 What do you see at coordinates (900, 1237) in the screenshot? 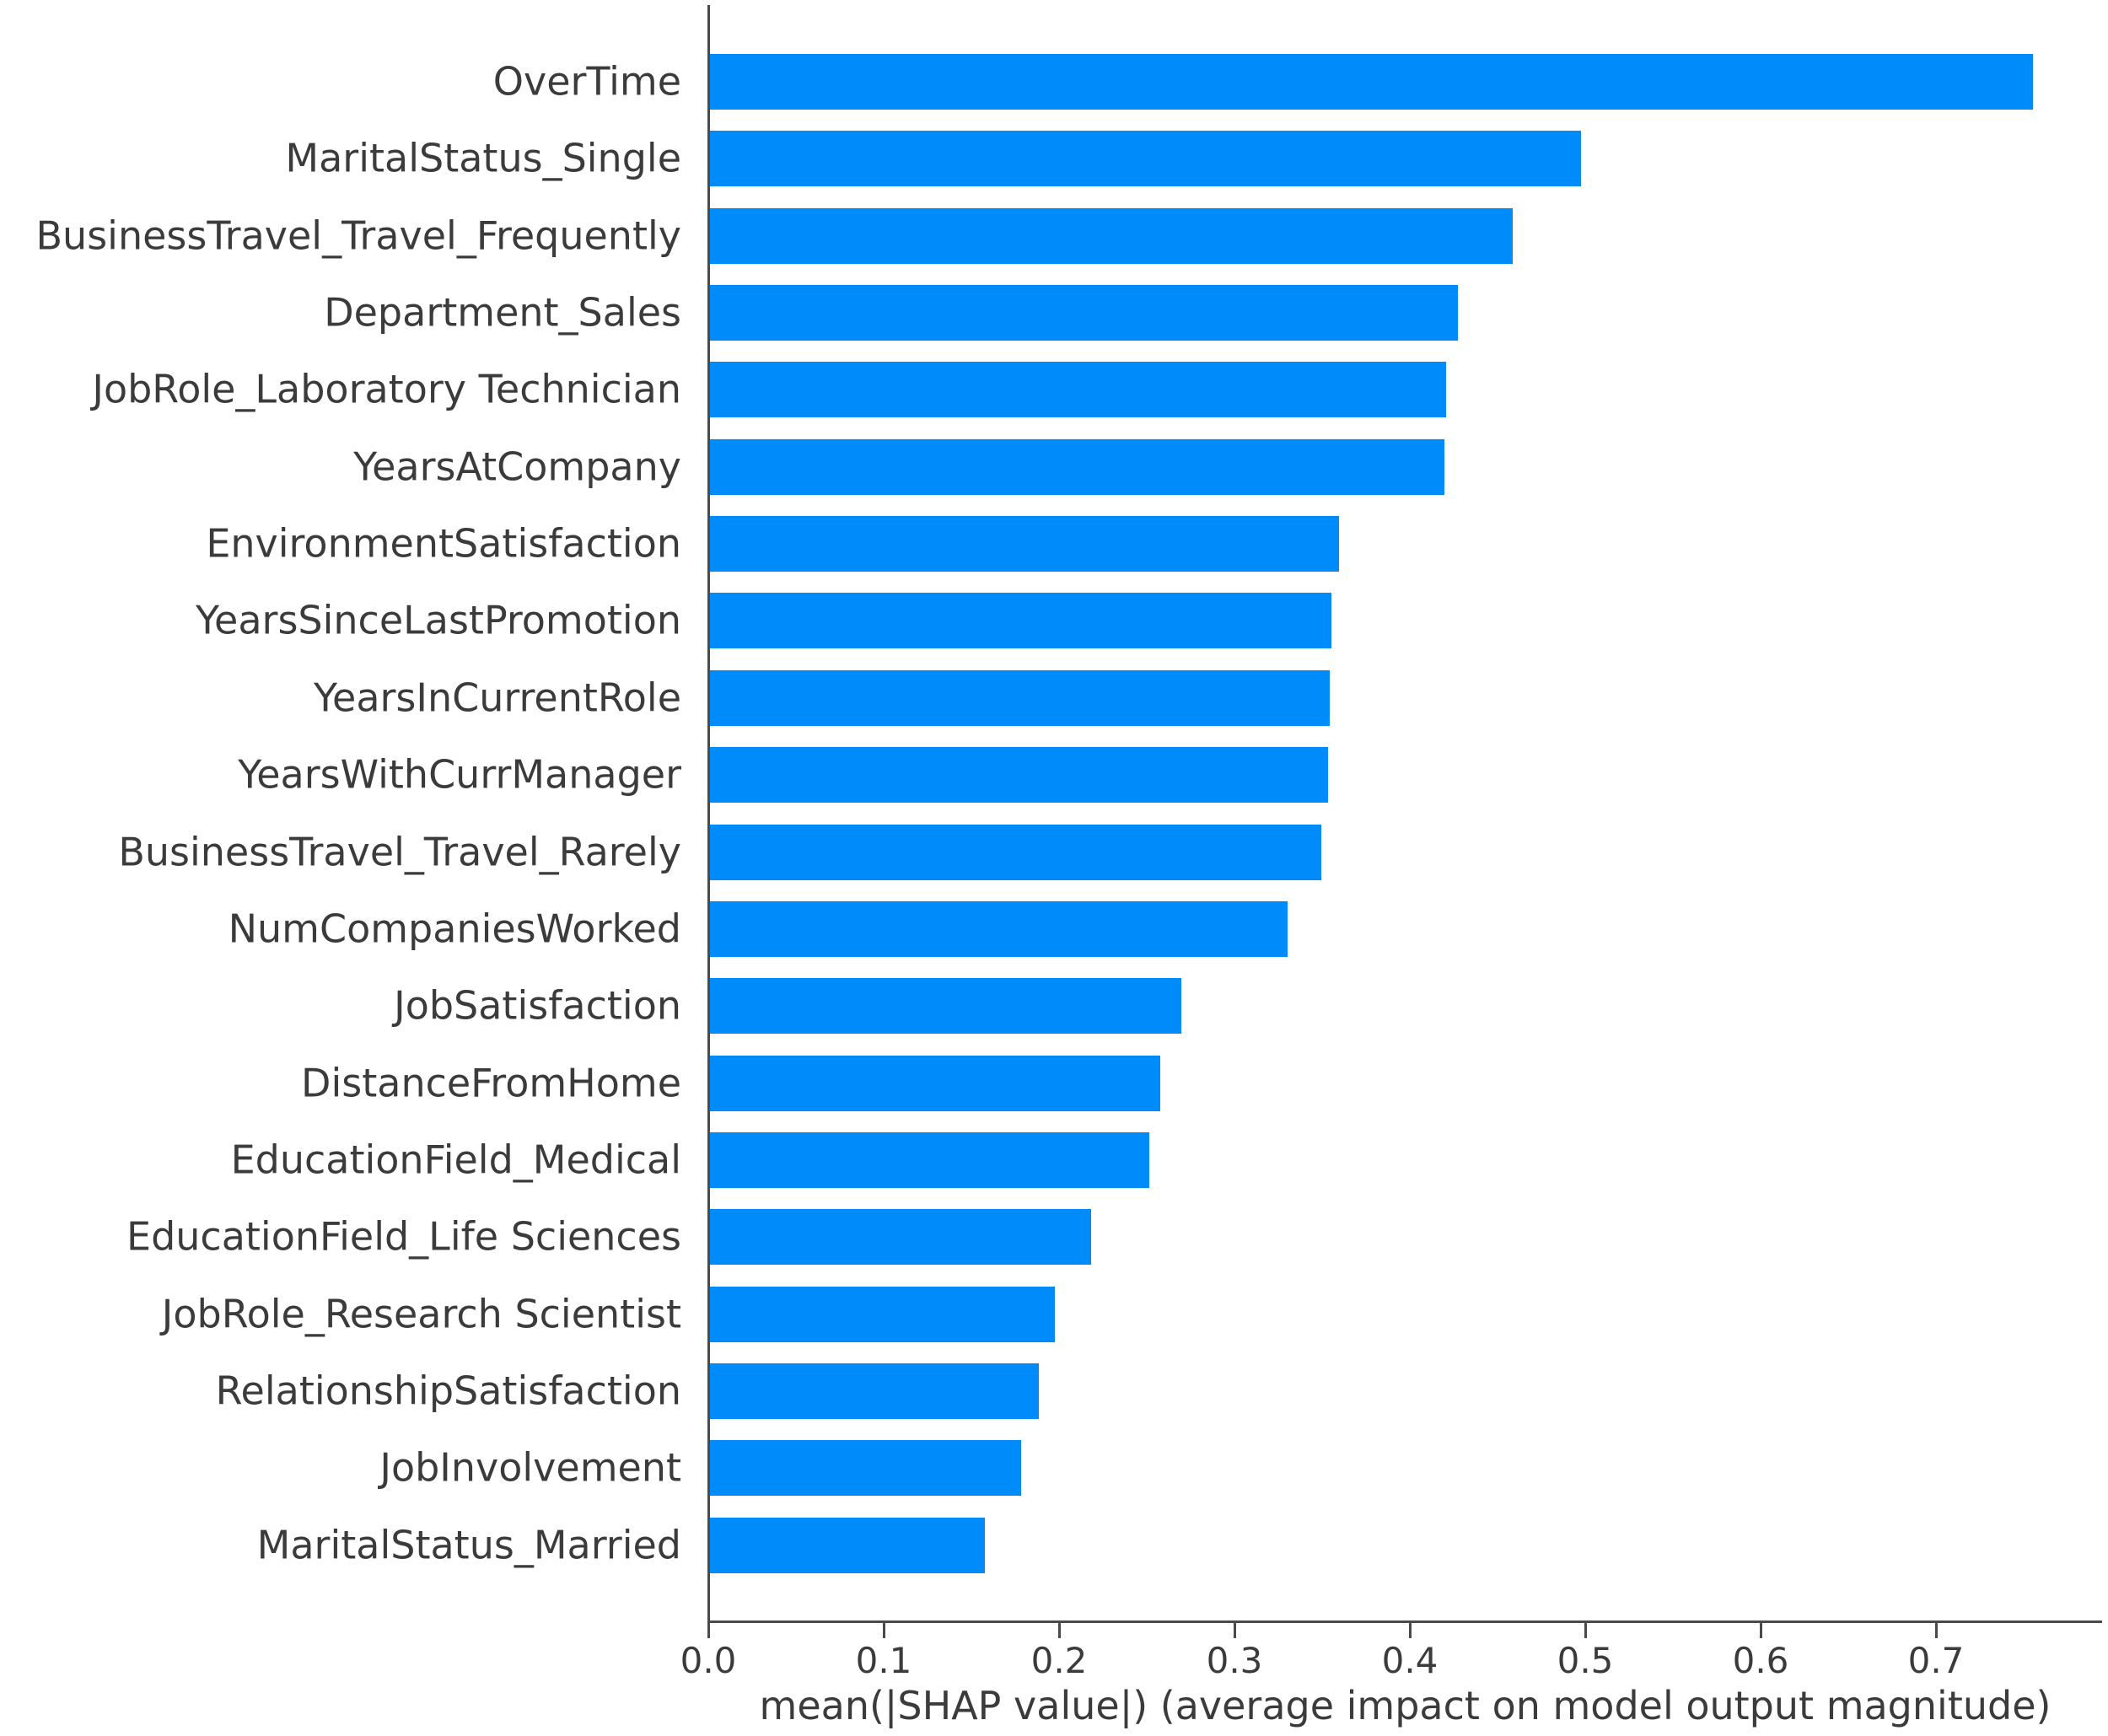
I see `shap-bar-educationfield-life-sciences` at bounding box center [900, 1237].